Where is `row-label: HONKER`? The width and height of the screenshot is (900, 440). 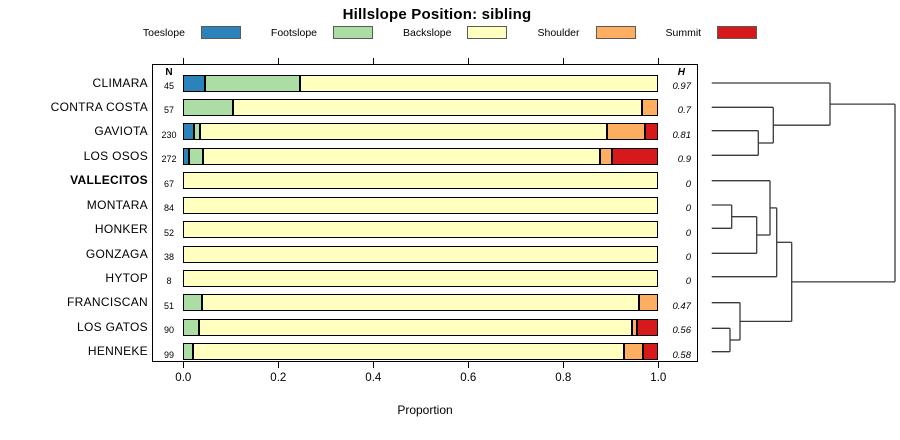
row-label: HONKER is located at coordinates (121, 229).